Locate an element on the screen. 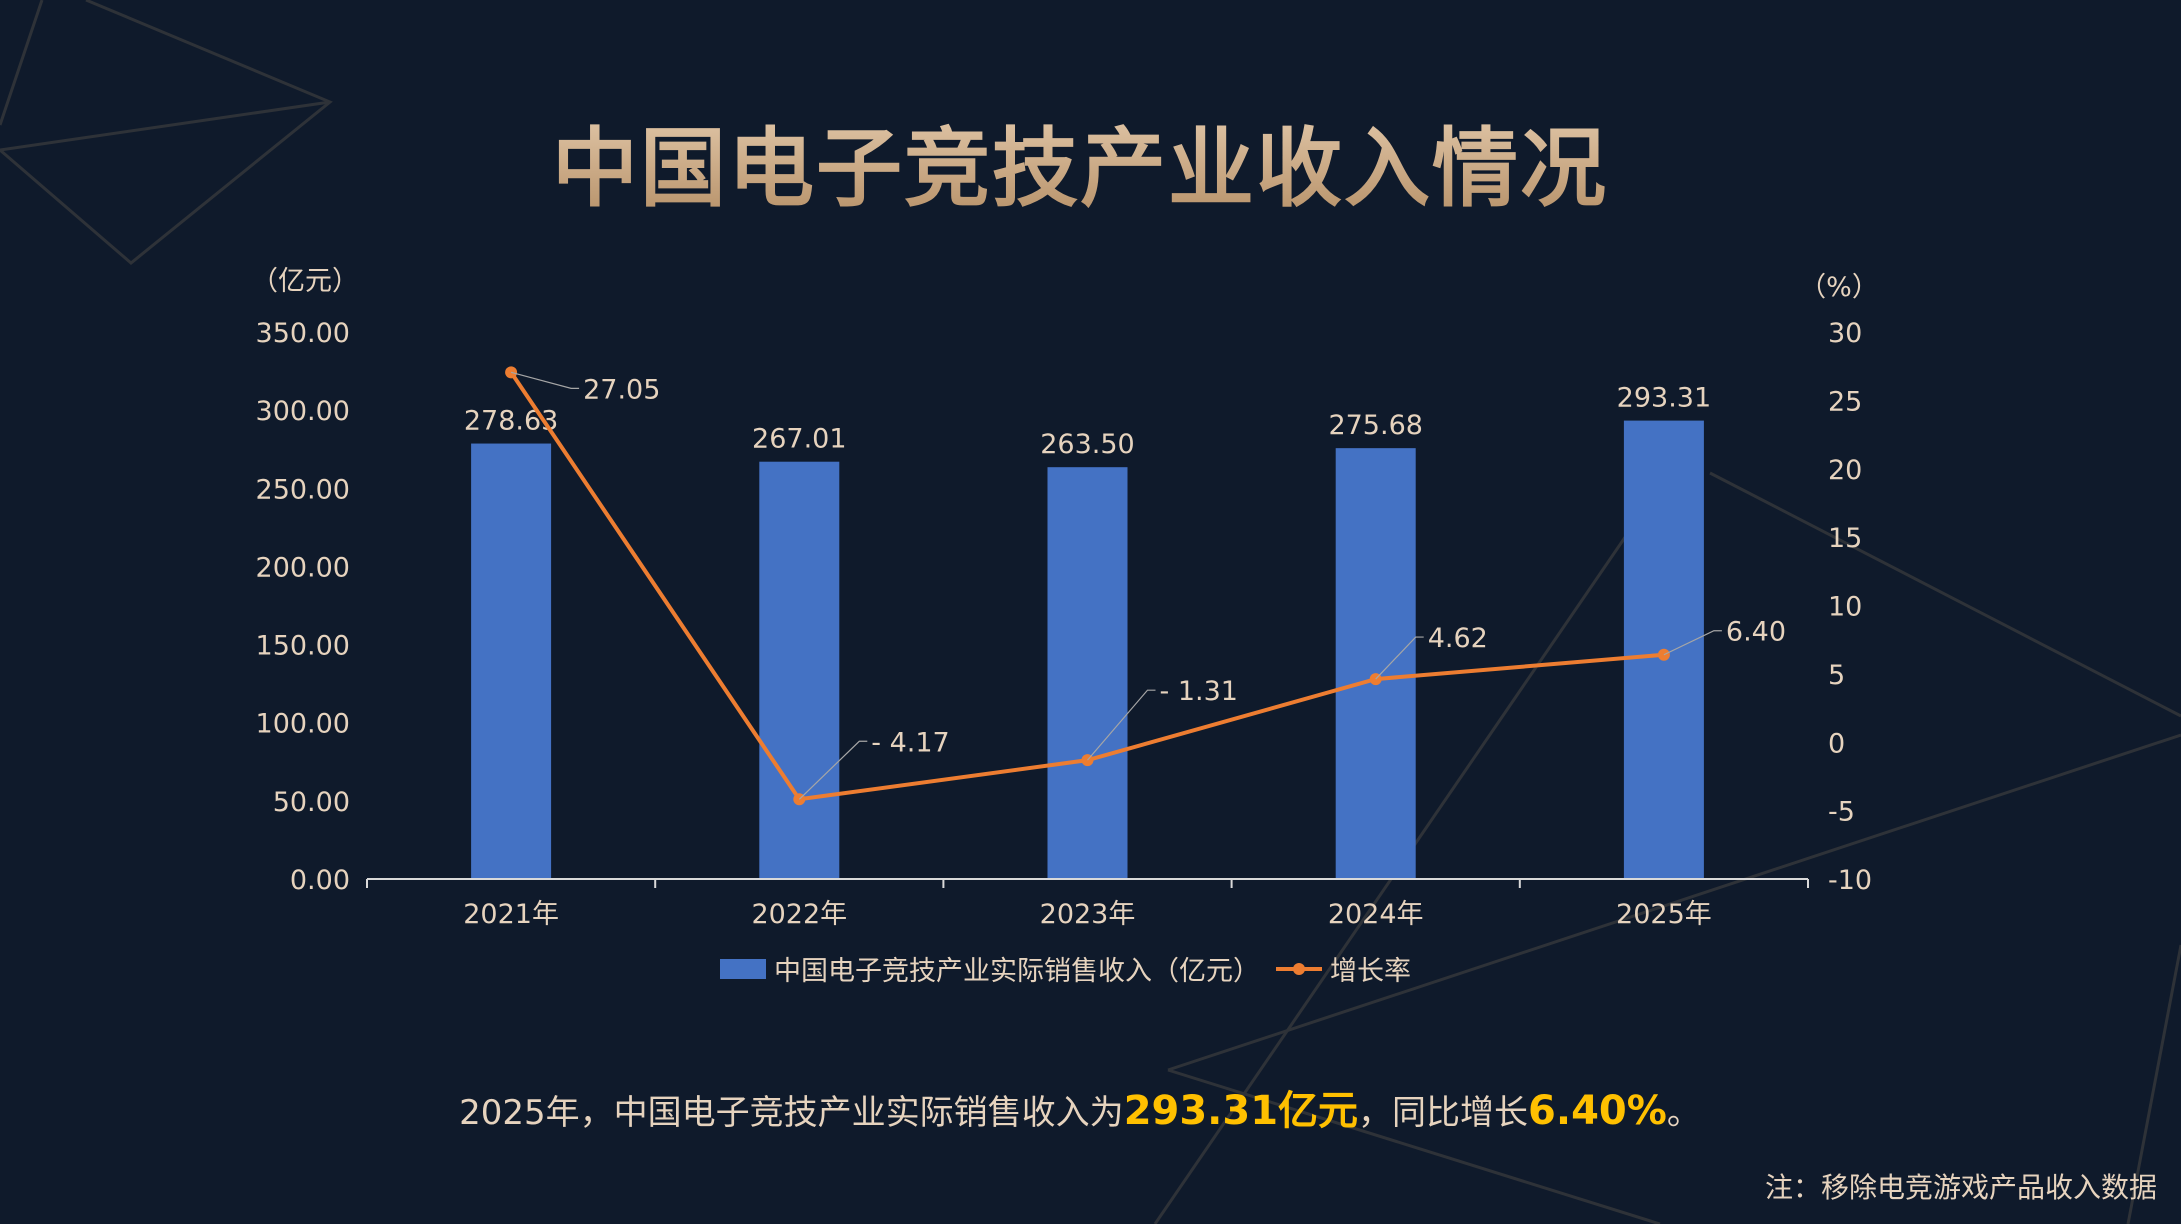  bar-data-label: 293.31 is located at coordinates (1664, 398).